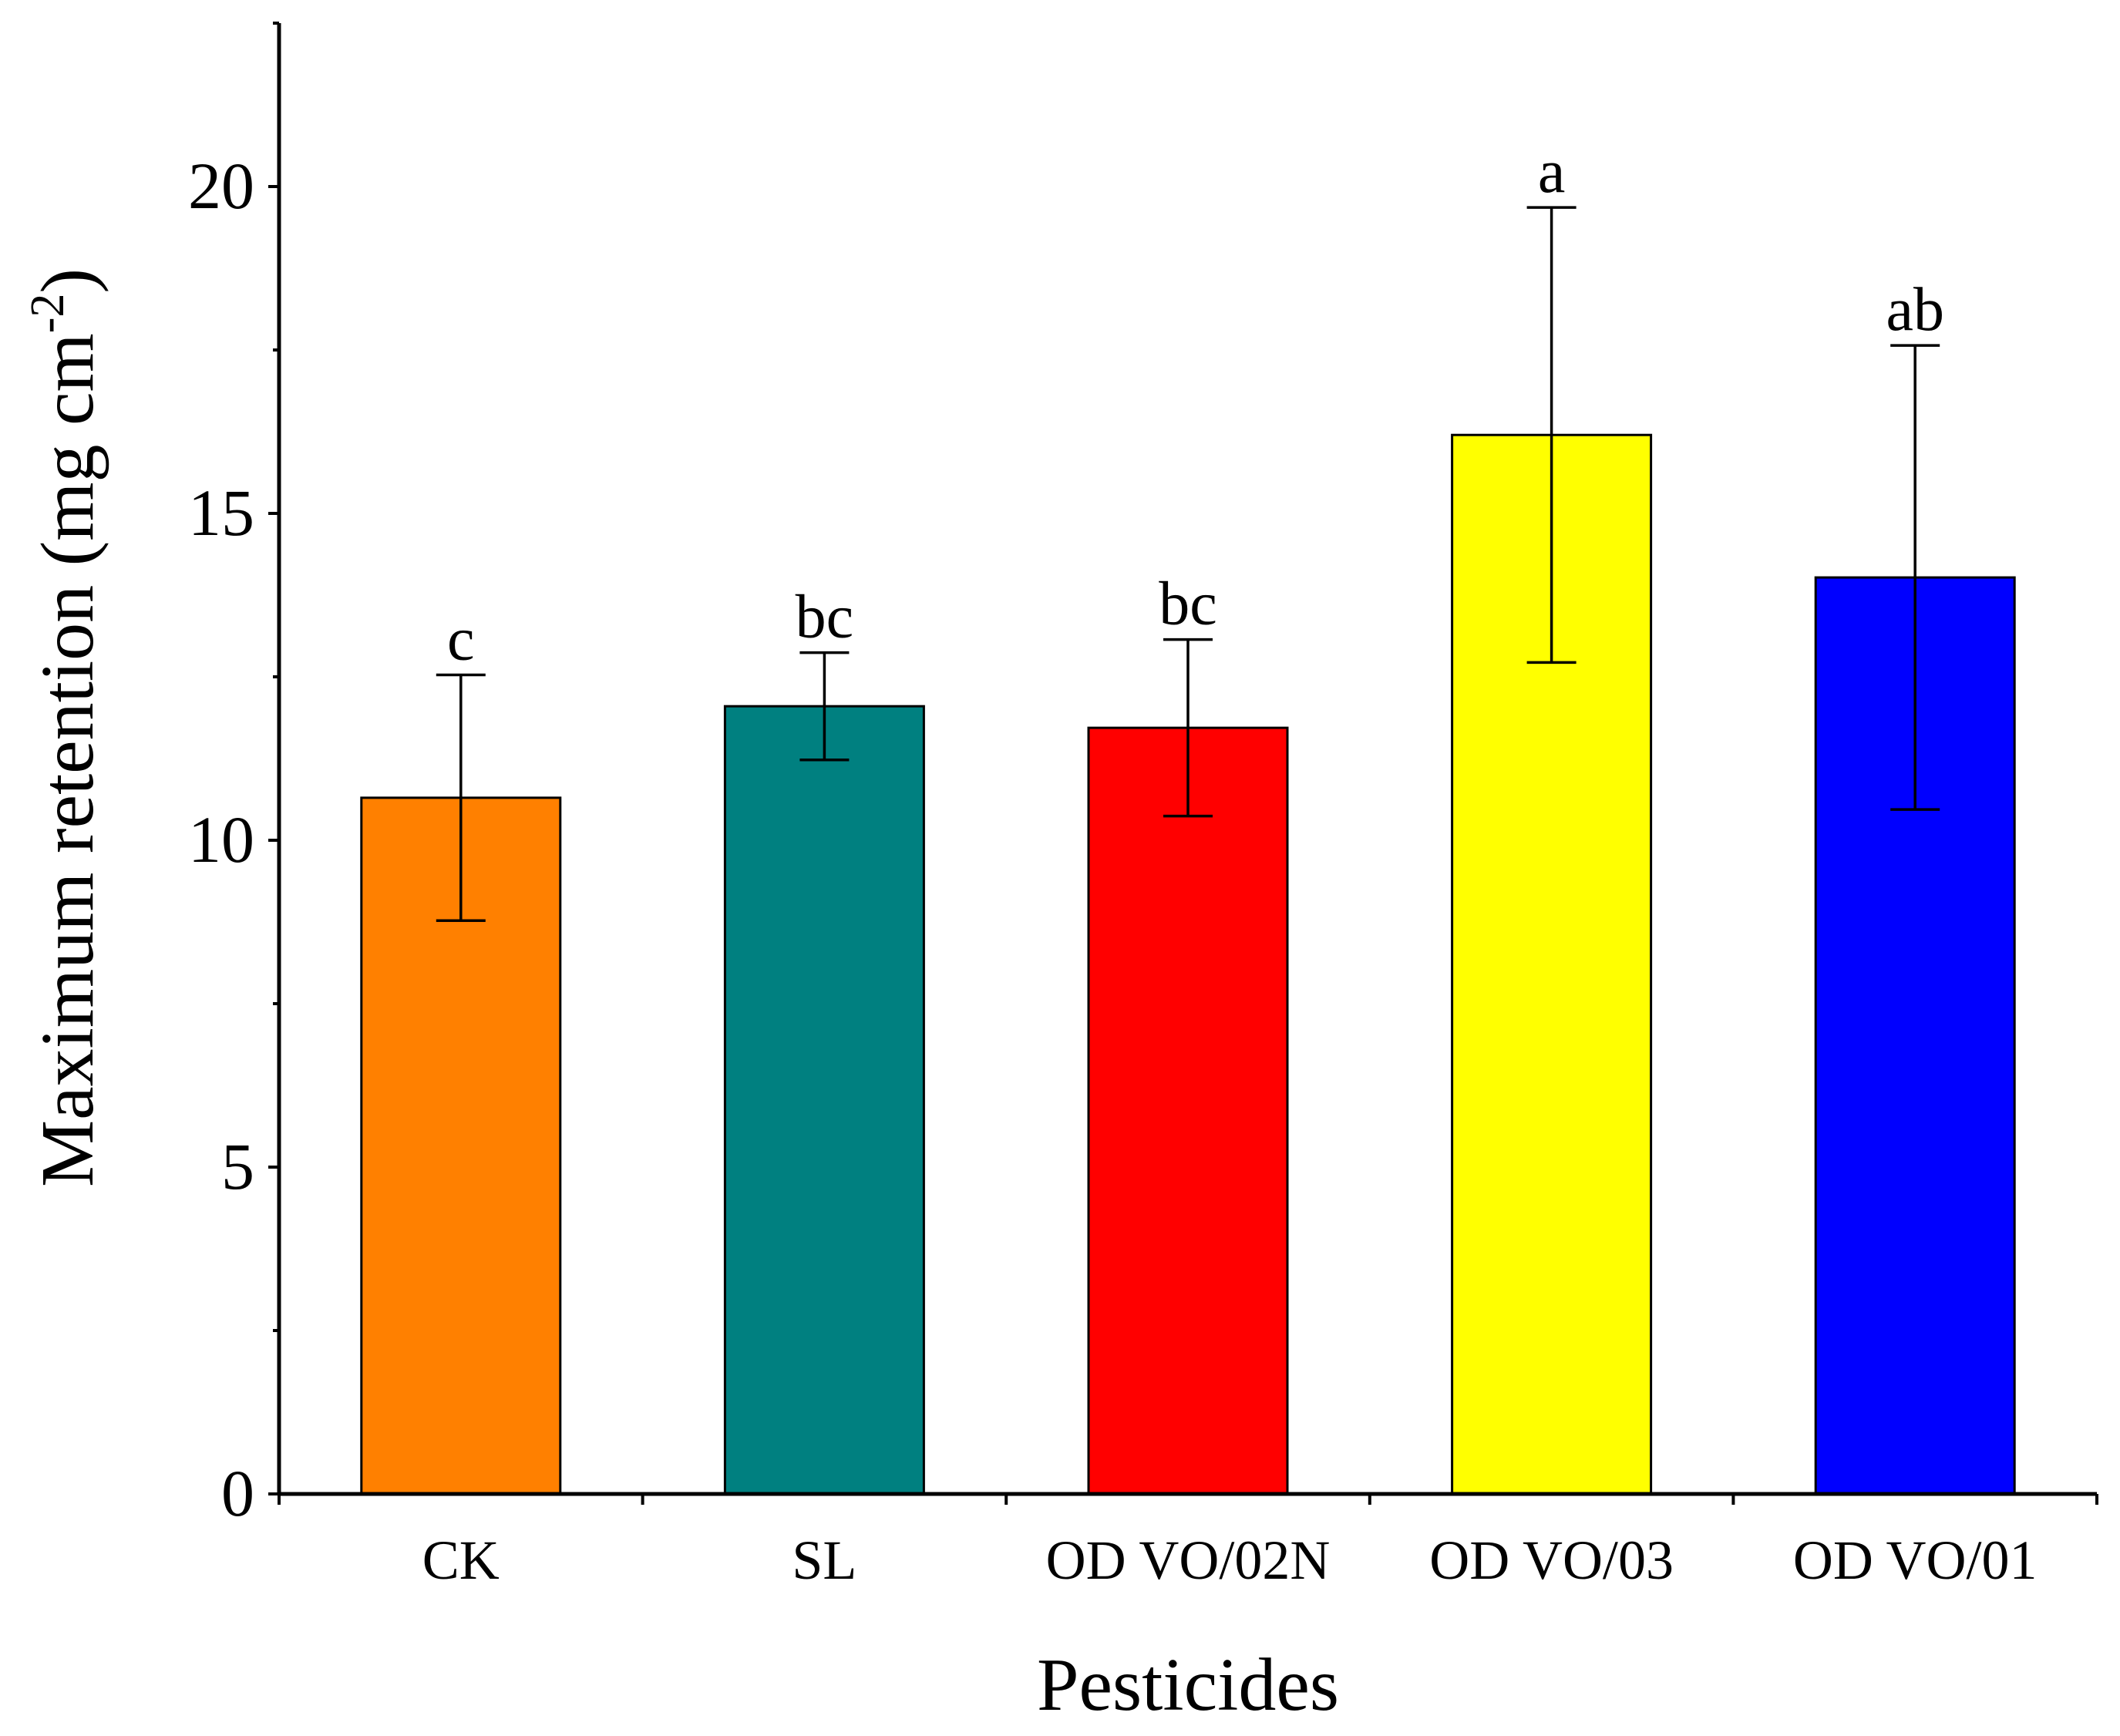  What do you see at coordinates (221, 513) in the screenshot?
I see `y-tick-label: 15` at bounding box center [221, 513].